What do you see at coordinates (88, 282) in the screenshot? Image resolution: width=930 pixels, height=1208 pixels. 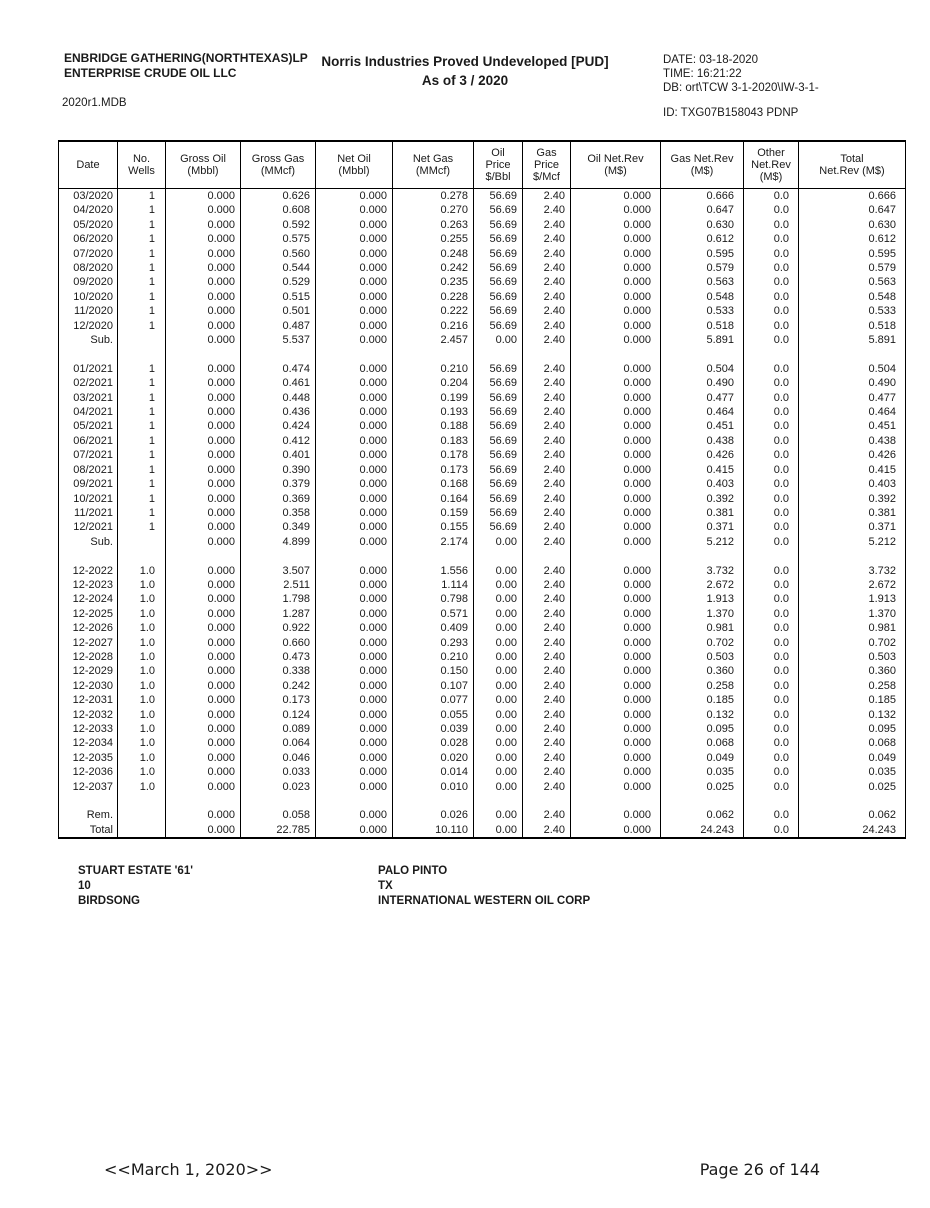 I see `table-cell: 09/2020` at bounding box center [88, 282].